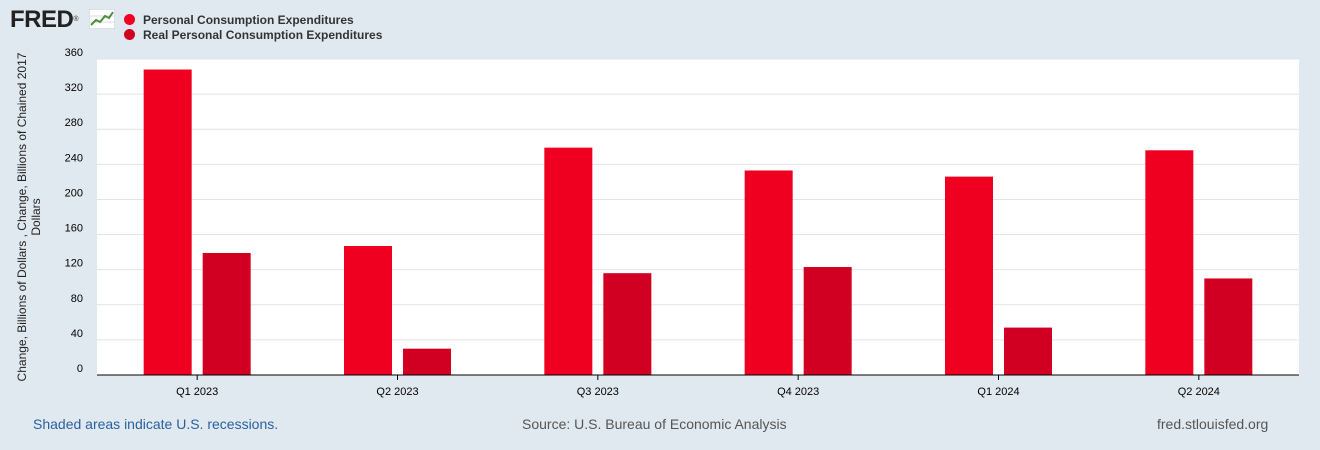 The image size is (1320, 450). What do you see at coordinates (74, 229) in the screenshot?
I see `y-tick-label: 160` at bounding box center [74, 229].